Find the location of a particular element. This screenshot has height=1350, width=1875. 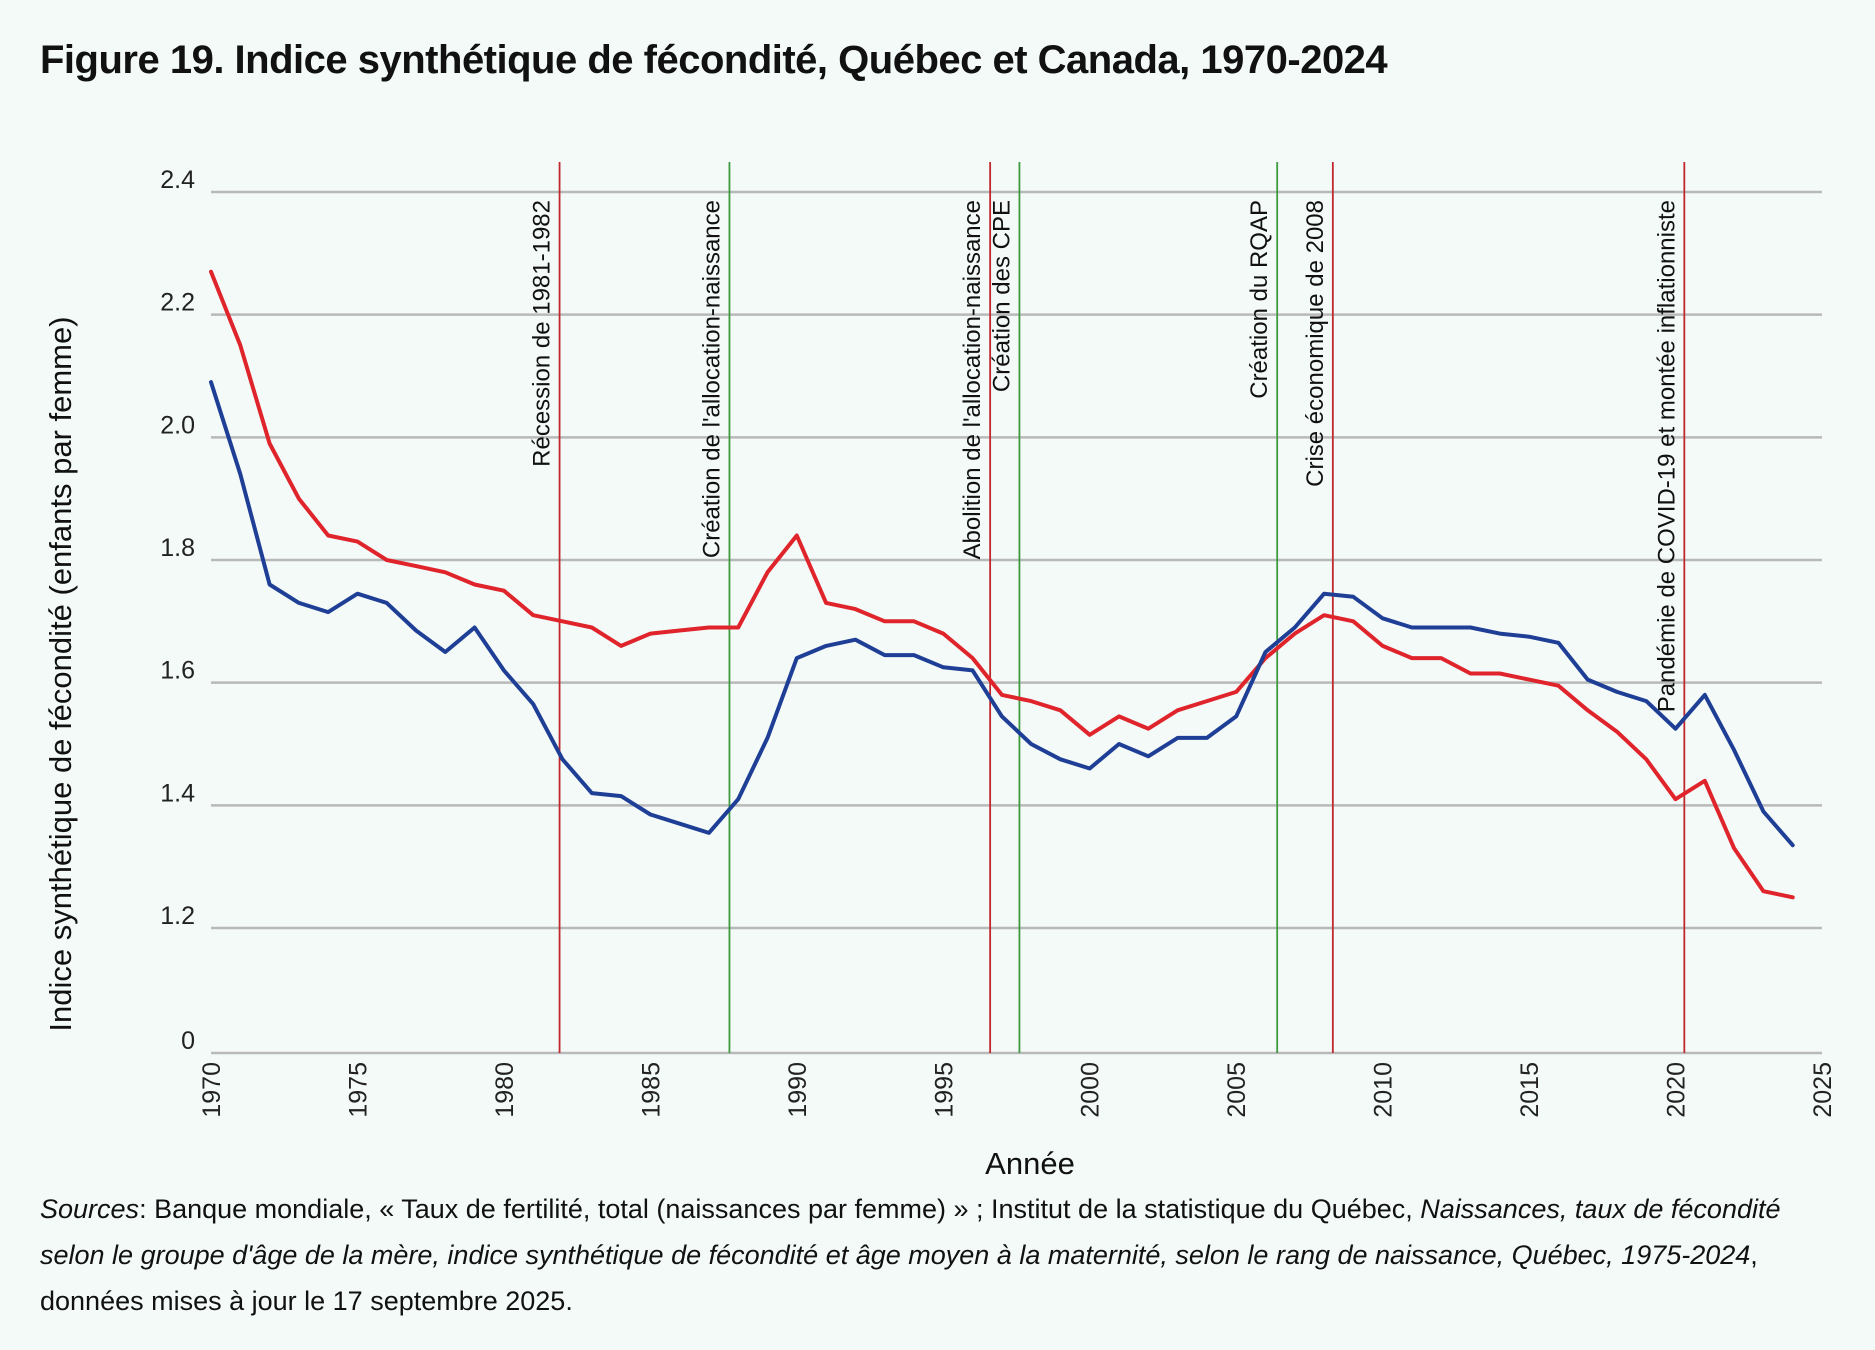

x-tick-label: 1990 is located at coordinates (798, 1090).